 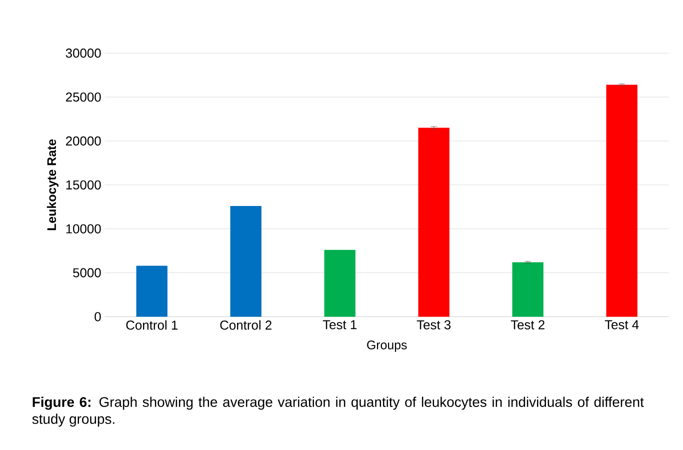 What do you see at coordinates (83, 53) in the screenshot?
I see `y-tick-label: 30000` at bounding box center [83, 53].